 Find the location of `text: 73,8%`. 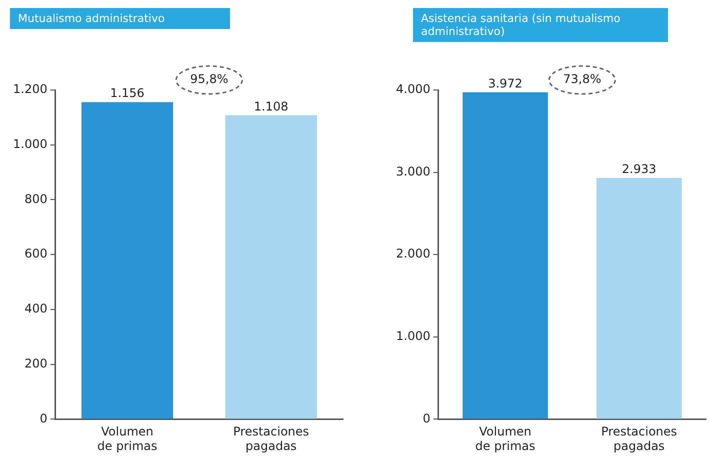

text: 73,8% is located at coordinates (582, 79).